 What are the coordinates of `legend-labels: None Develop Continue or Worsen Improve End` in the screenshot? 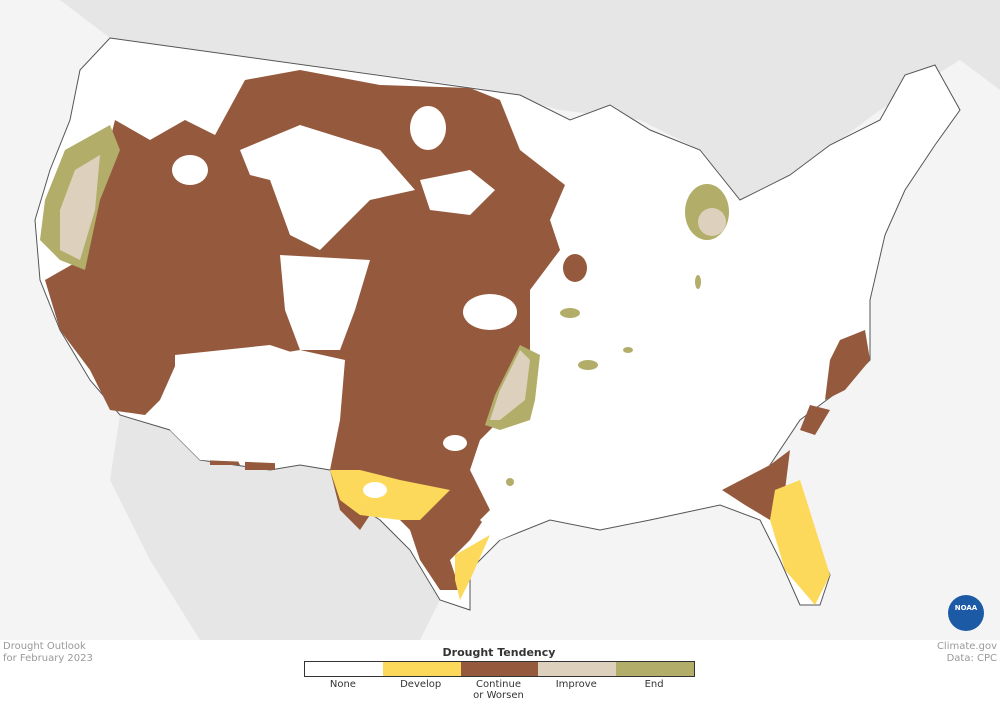 It's located at (498, 690).